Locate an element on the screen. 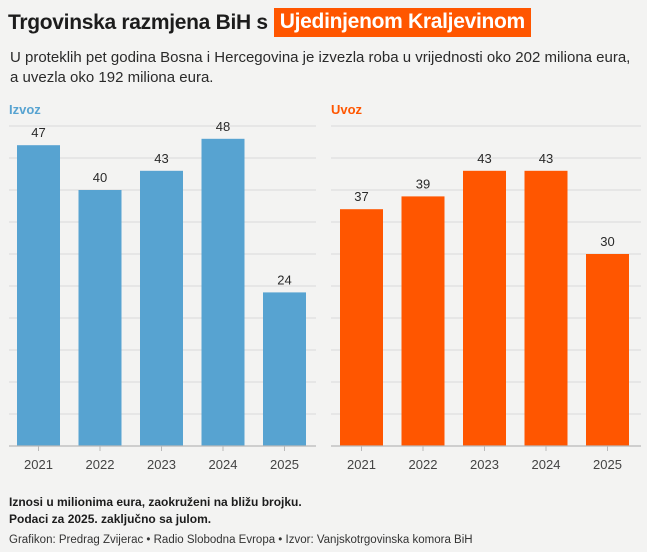 This screenshot has width=647, height=552. izvoz-value-label: 43 is located at coordinates (161, 158).